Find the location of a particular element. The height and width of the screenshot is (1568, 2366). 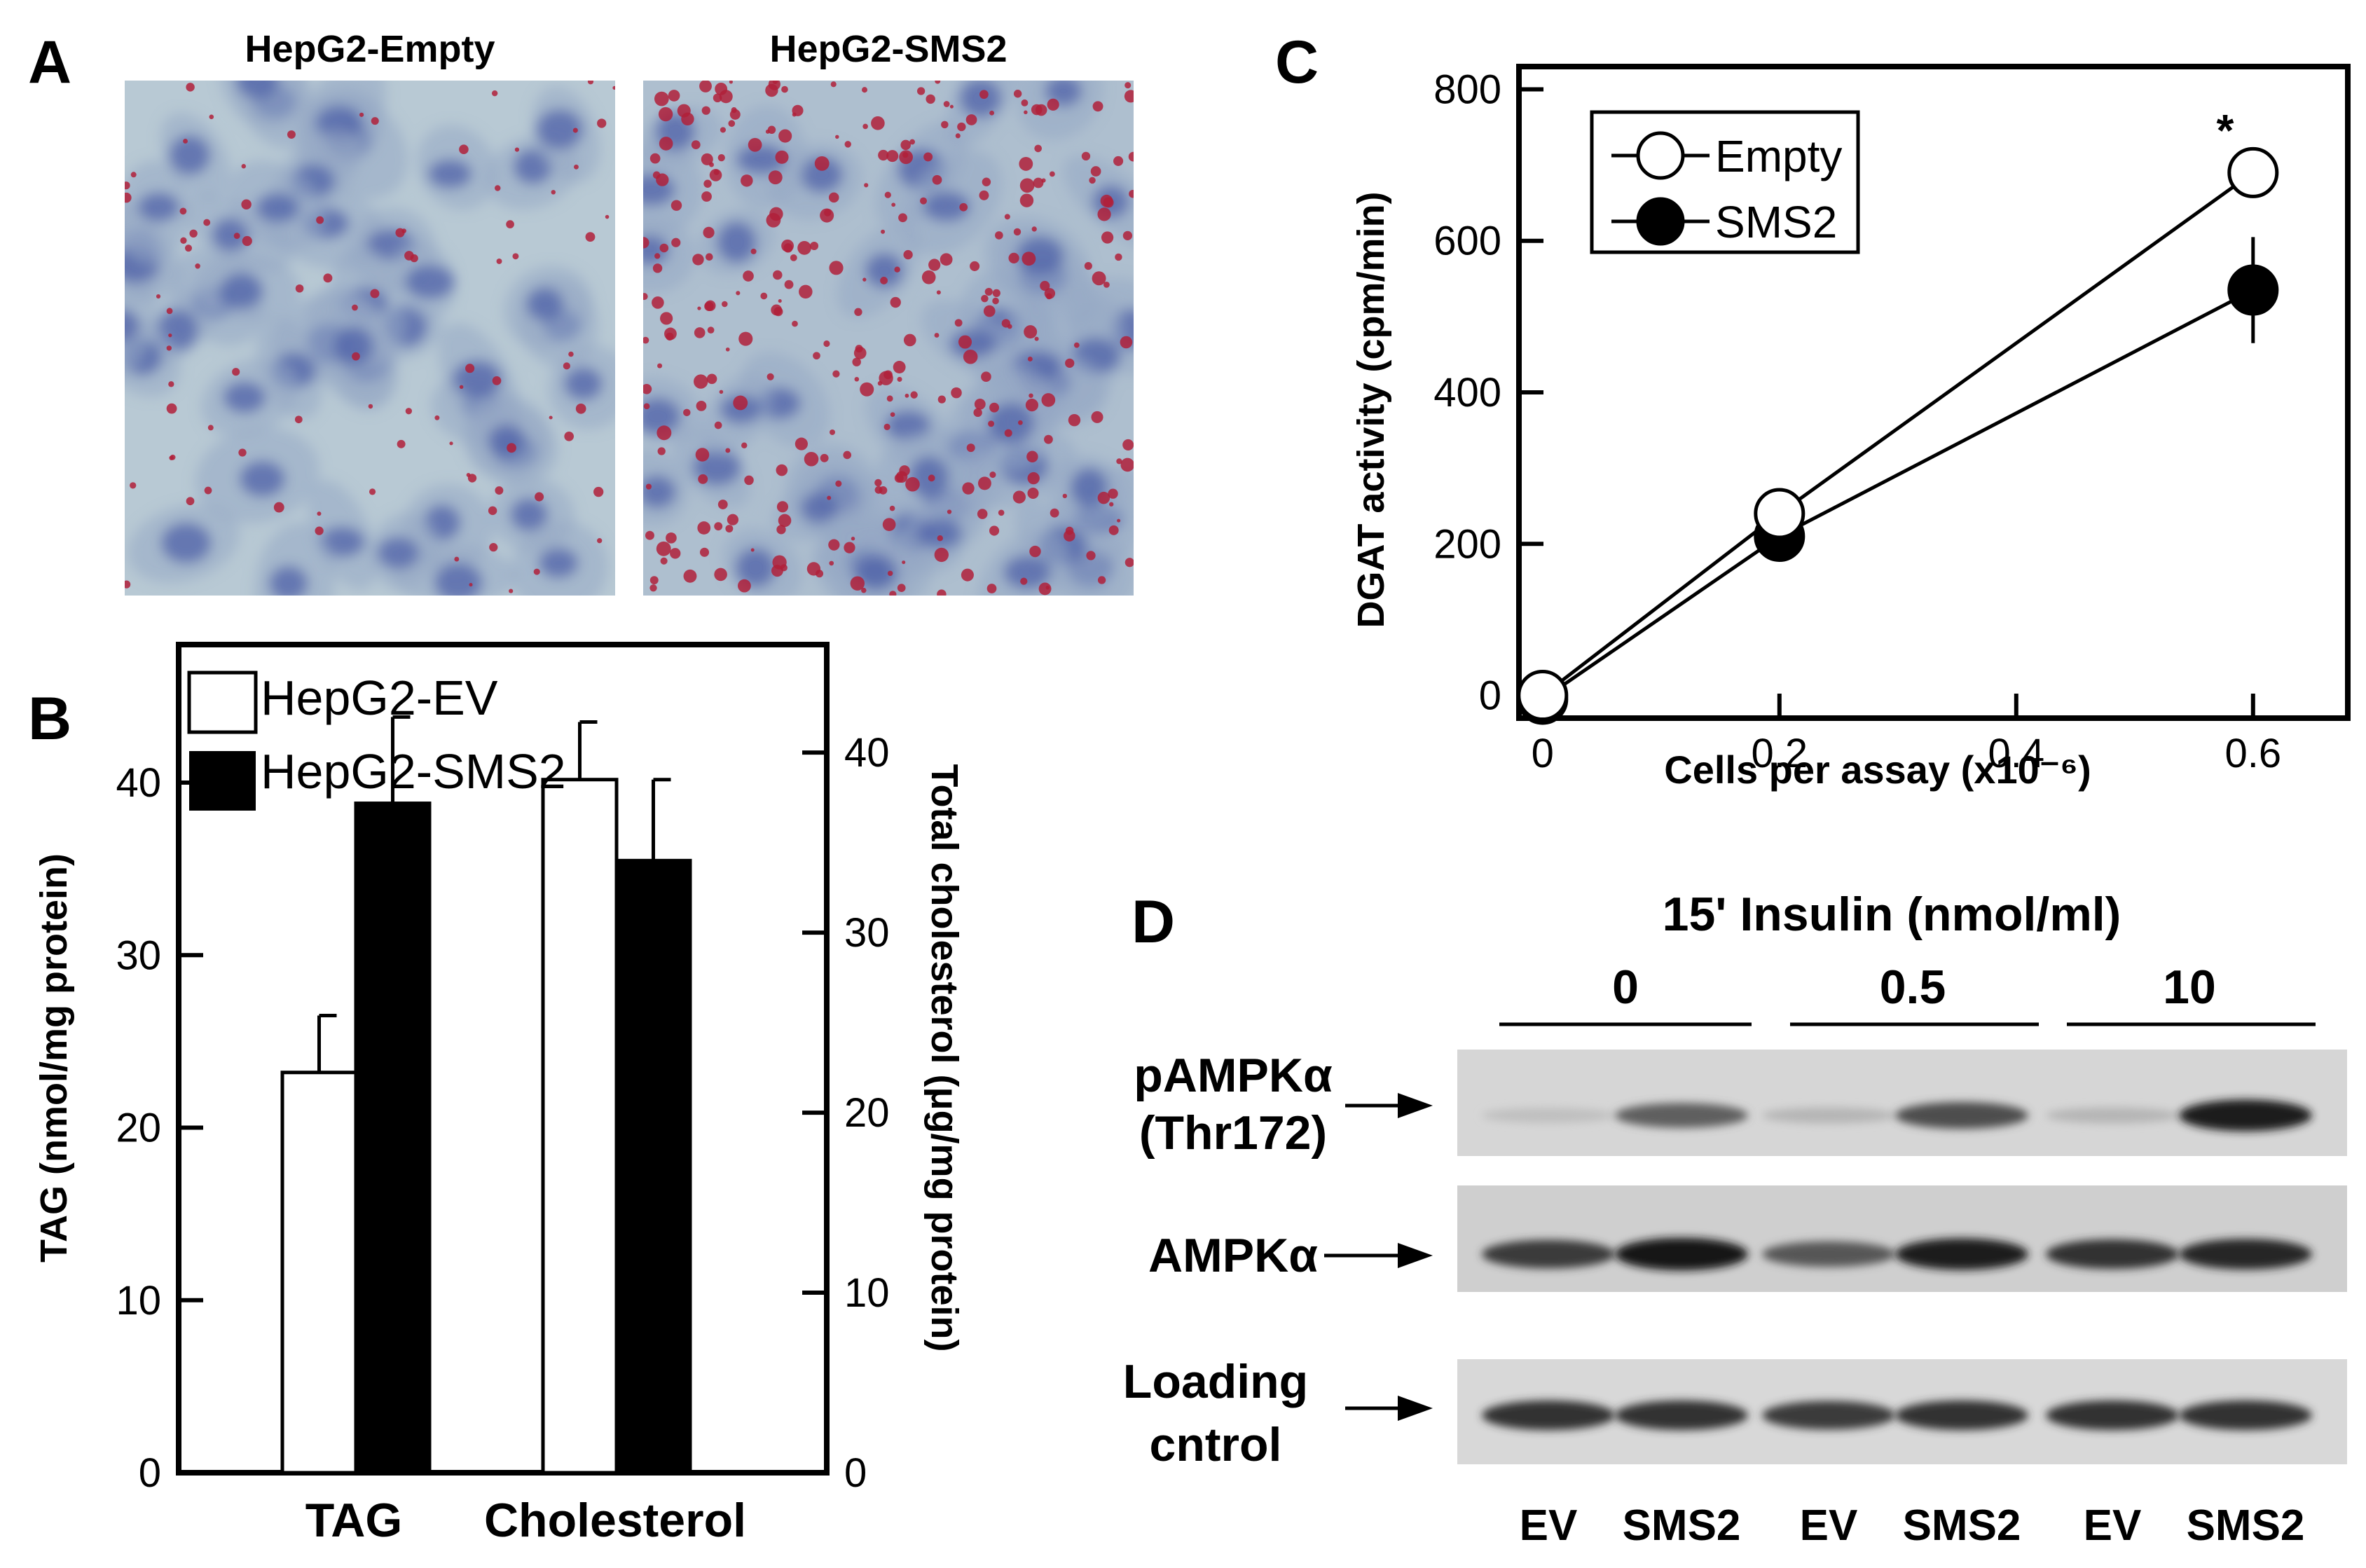

right-tick-label: 10 is located at coordinates (867, 1293).